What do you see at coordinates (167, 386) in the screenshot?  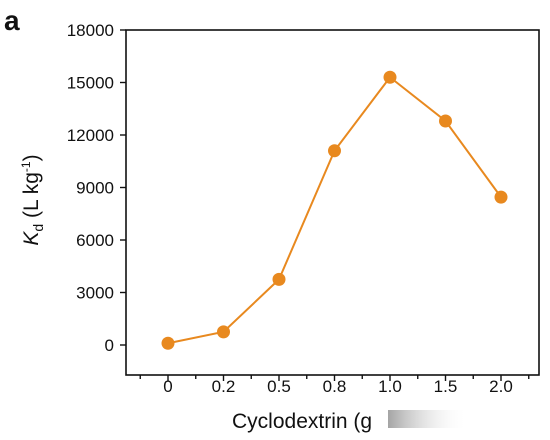 I see `x-tick-label: 0` at bounding box center [167, 386].